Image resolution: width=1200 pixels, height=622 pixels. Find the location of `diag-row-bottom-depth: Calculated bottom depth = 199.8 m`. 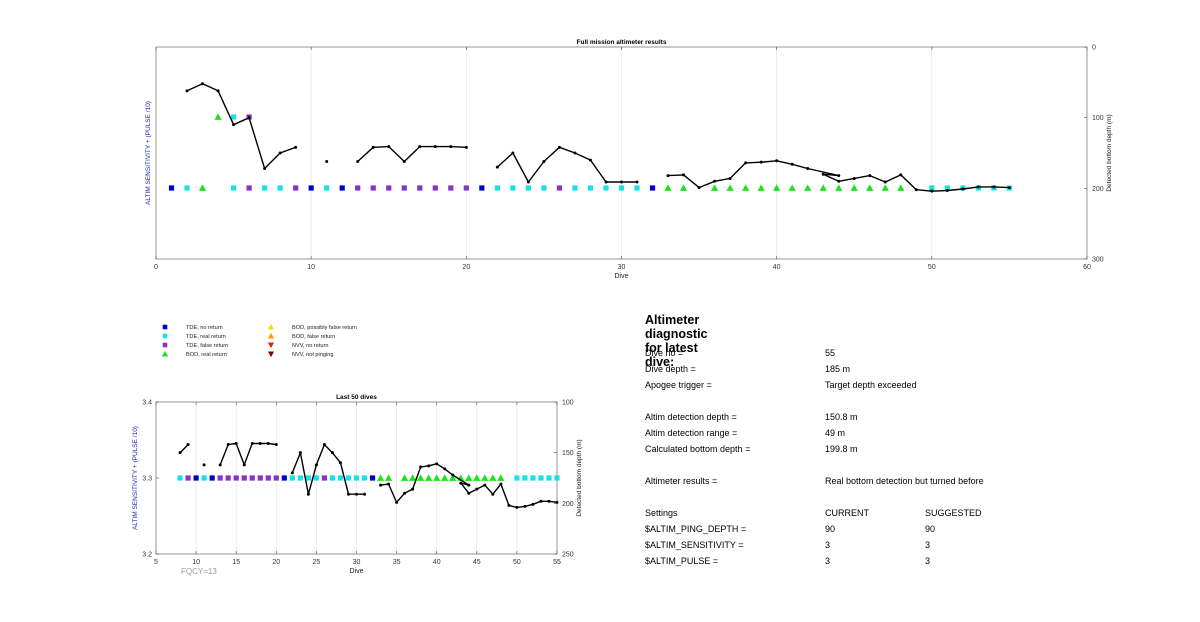

diag-row-bottom-depth: Calculated bottom depth = 199.8 m is located at coordinates (905, 450).